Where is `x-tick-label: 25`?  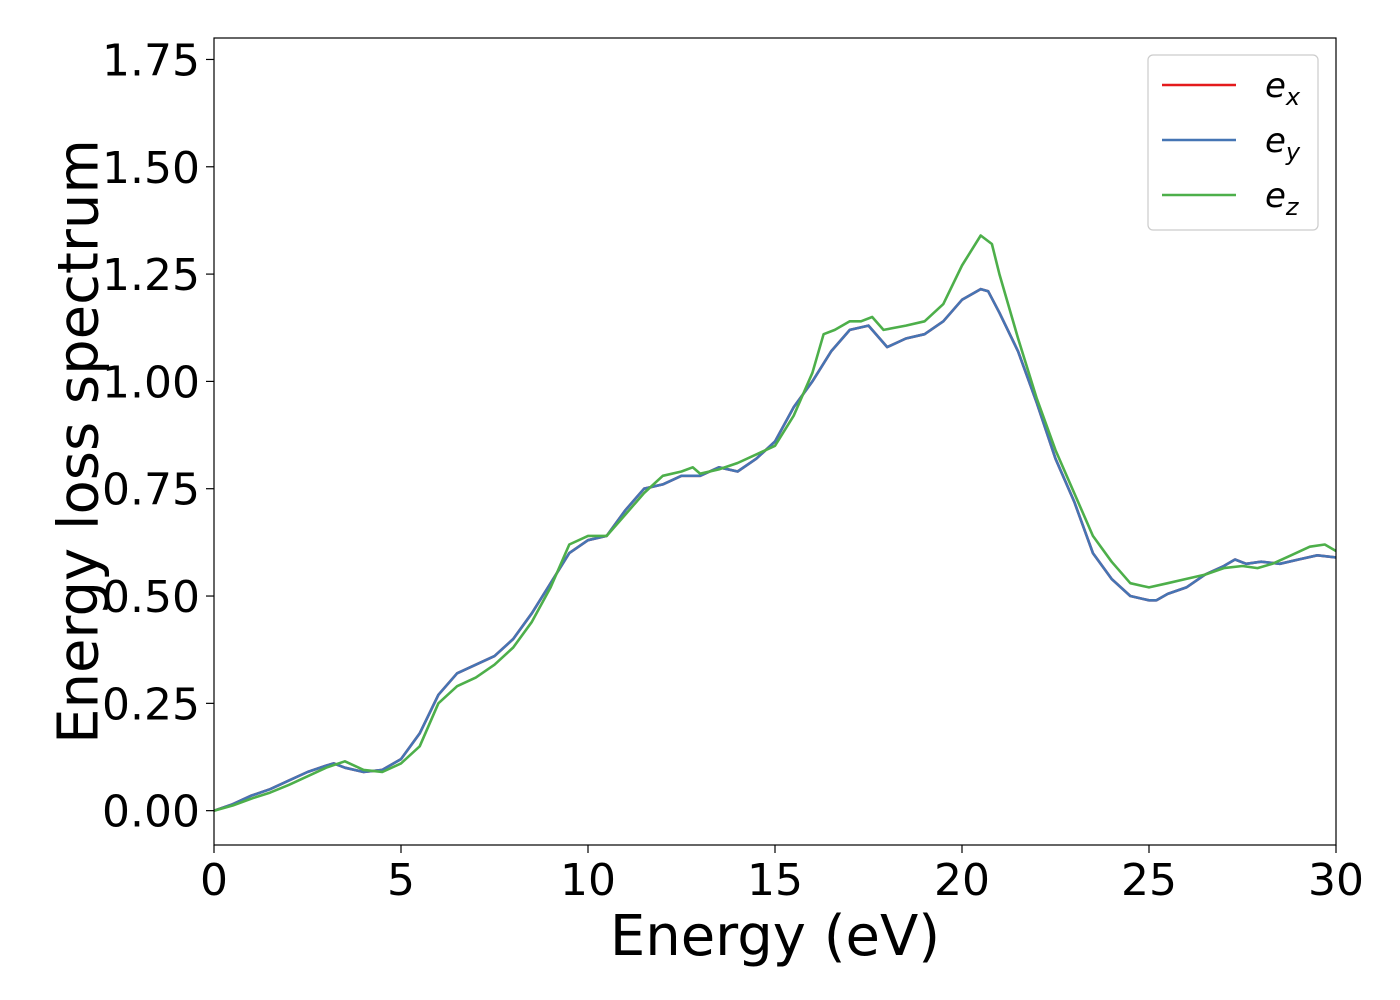 x-tick-label: 25 is located at coordinates (1149, 880).